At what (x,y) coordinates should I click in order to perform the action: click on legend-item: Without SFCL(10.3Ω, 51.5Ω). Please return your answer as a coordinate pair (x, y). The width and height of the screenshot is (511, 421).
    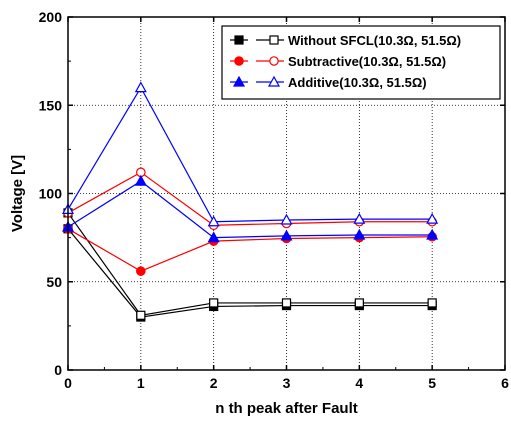
    Looking at the image, I should click on (345, 40).